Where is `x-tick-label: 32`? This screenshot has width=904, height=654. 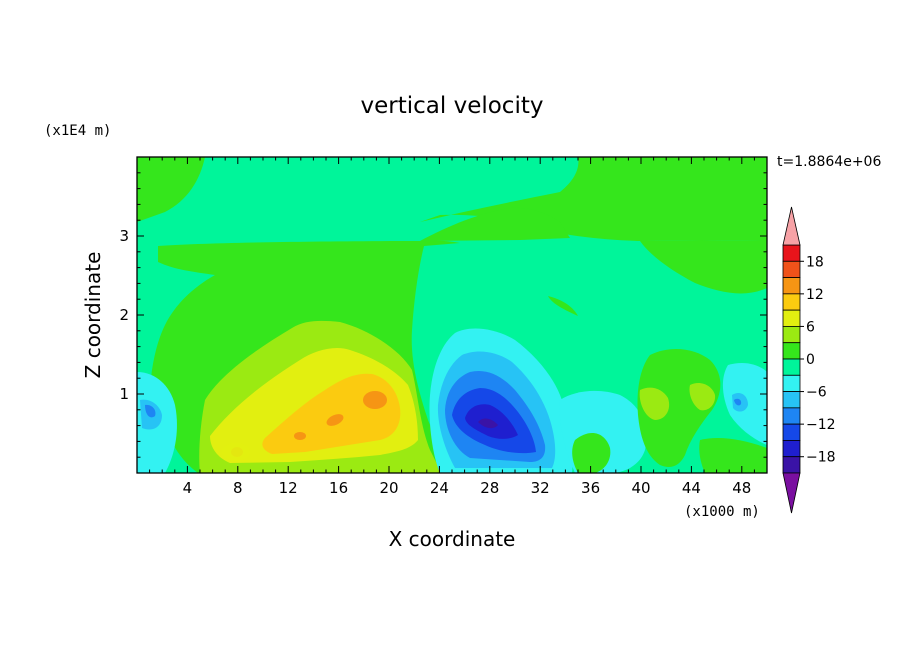 x-tick-label: 32 is located at coordinates (540, 488).